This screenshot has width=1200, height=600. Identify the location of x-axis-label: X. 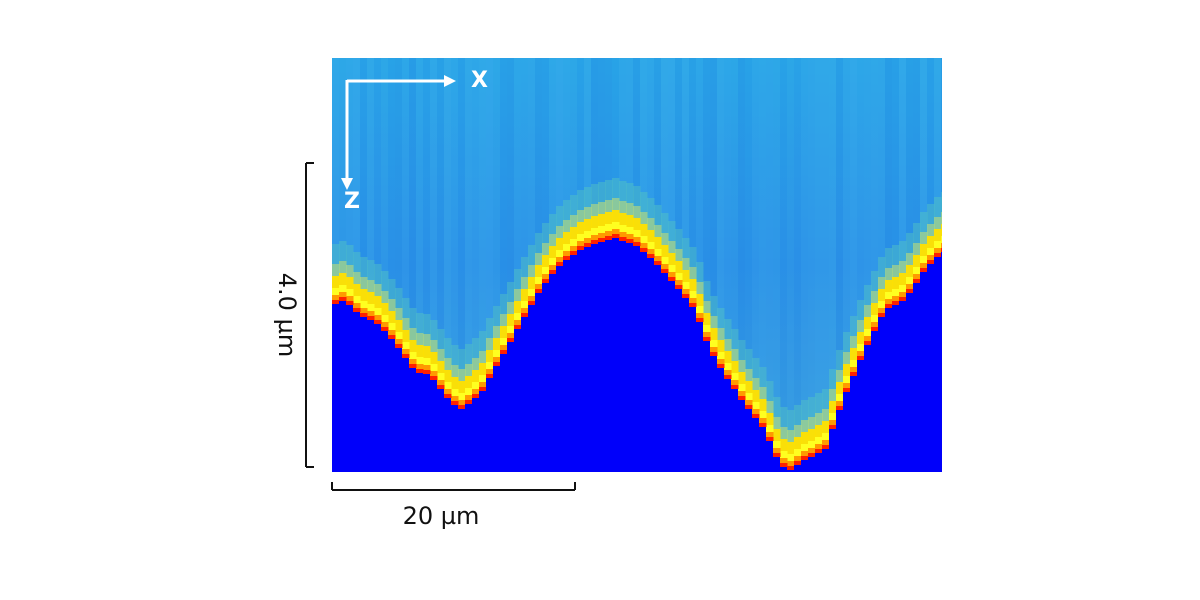
(479, 80).